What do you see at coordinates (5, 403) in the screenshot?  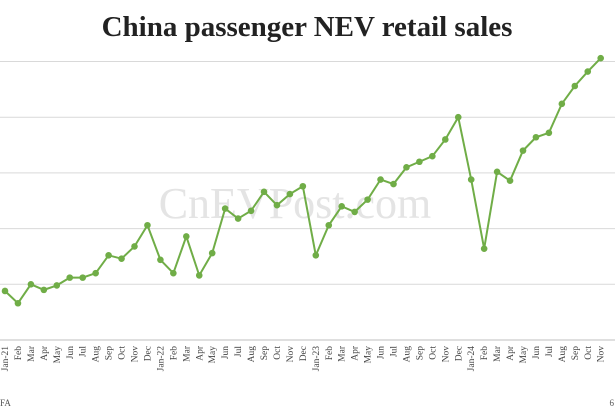 I see `source-note: FA` at bounding box center [5, 403].